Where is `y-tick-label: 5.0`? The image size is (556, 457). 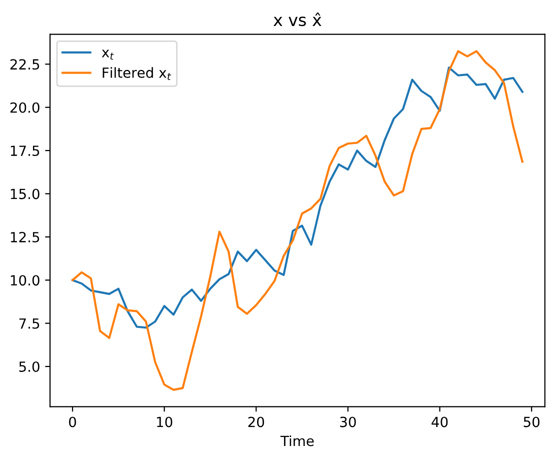 y-tick-label: 5.0 is located at coordinates (29, 366).